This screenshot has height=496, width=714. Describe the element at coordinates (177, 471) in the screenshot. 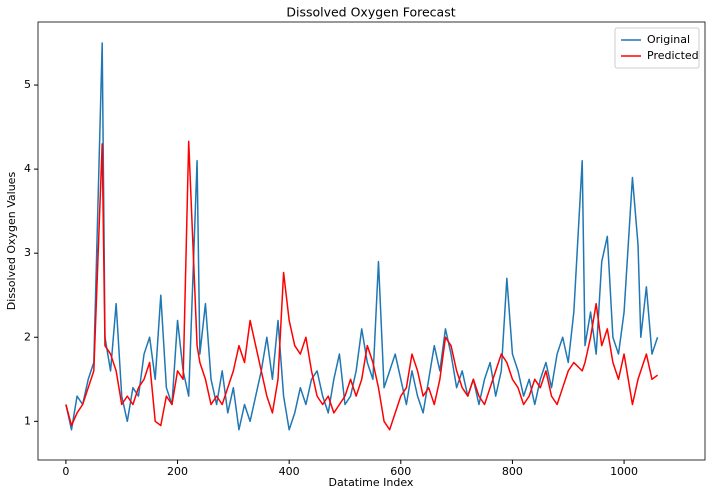

I see `x-tick-label: 200` at that location.